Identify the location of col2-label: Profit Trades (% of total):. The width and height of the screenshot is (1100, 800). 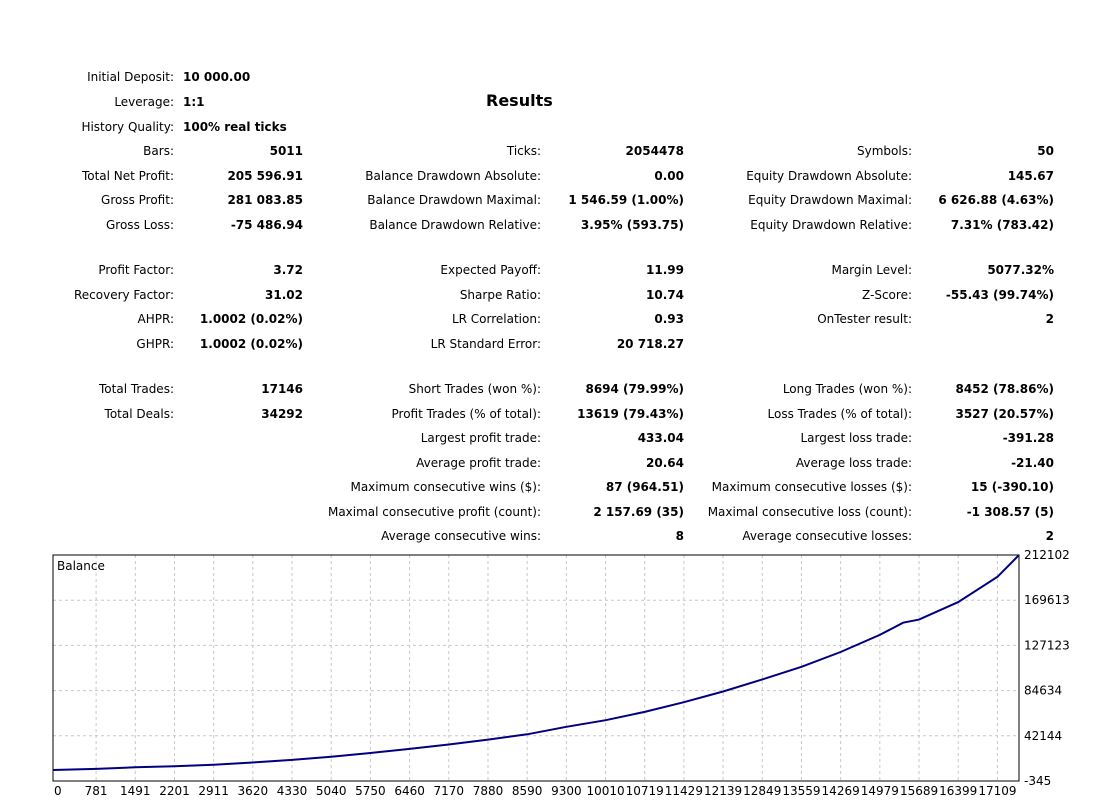
(466, 414).